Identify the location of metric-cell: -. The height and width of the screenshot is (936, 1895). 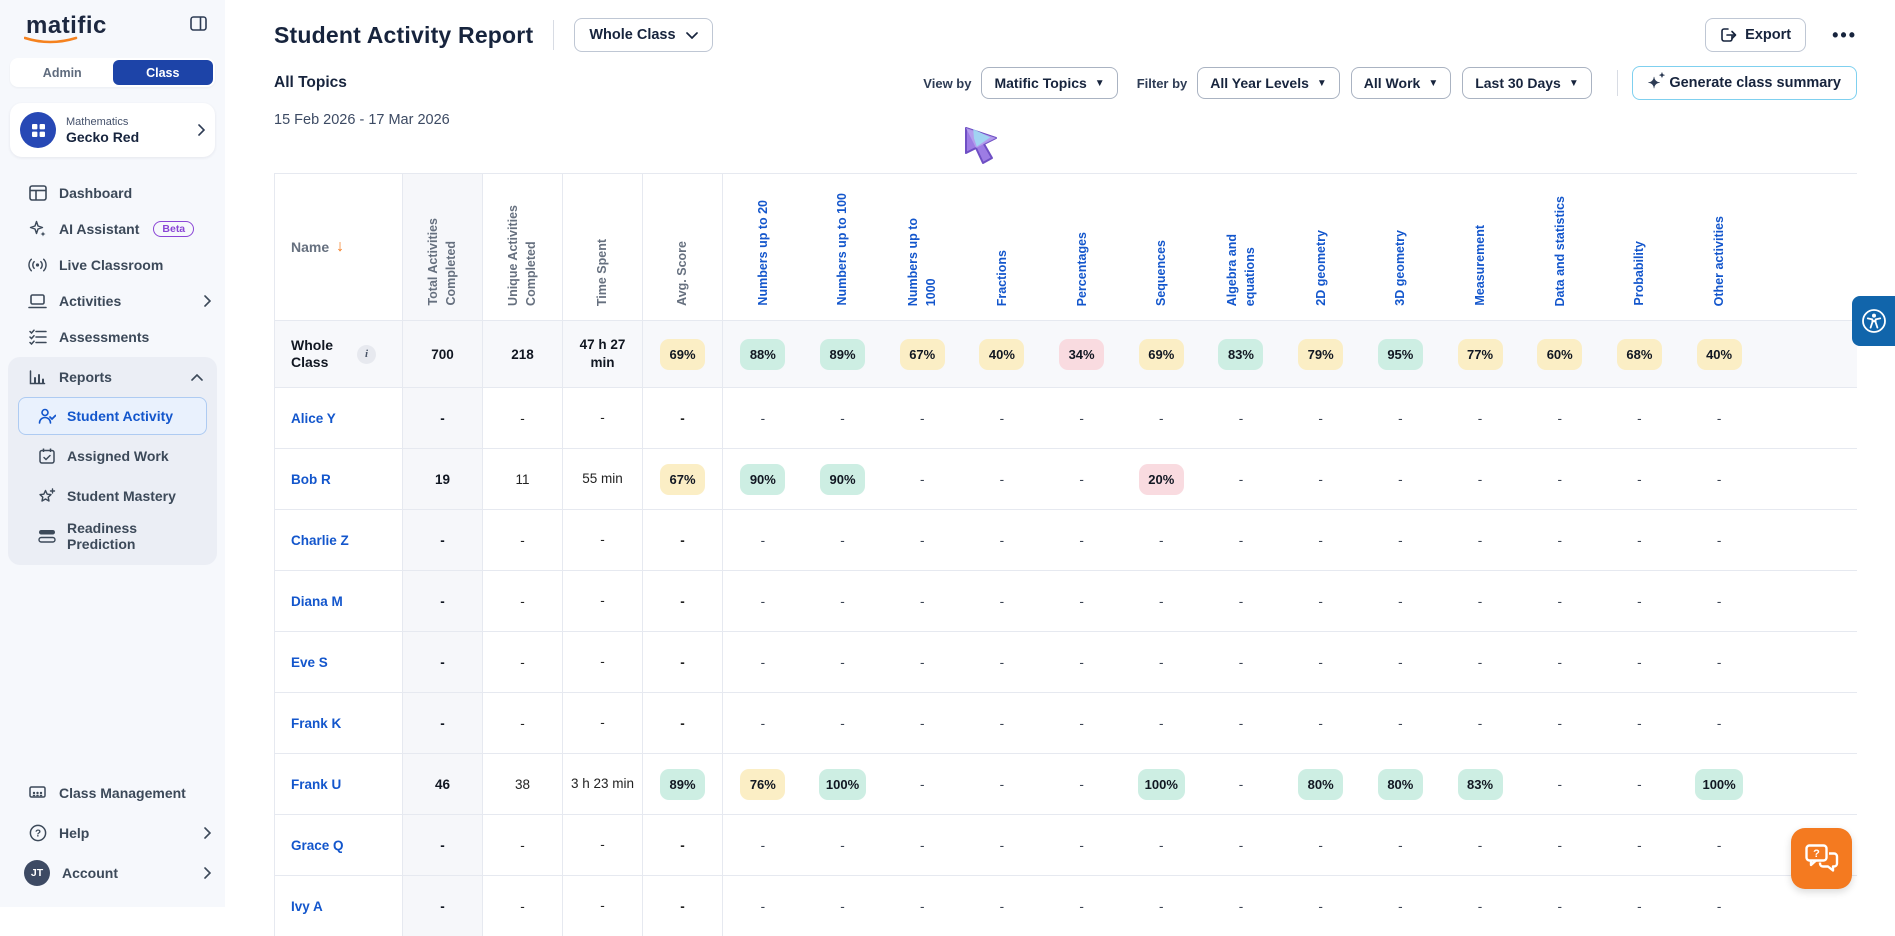
(683, 662).